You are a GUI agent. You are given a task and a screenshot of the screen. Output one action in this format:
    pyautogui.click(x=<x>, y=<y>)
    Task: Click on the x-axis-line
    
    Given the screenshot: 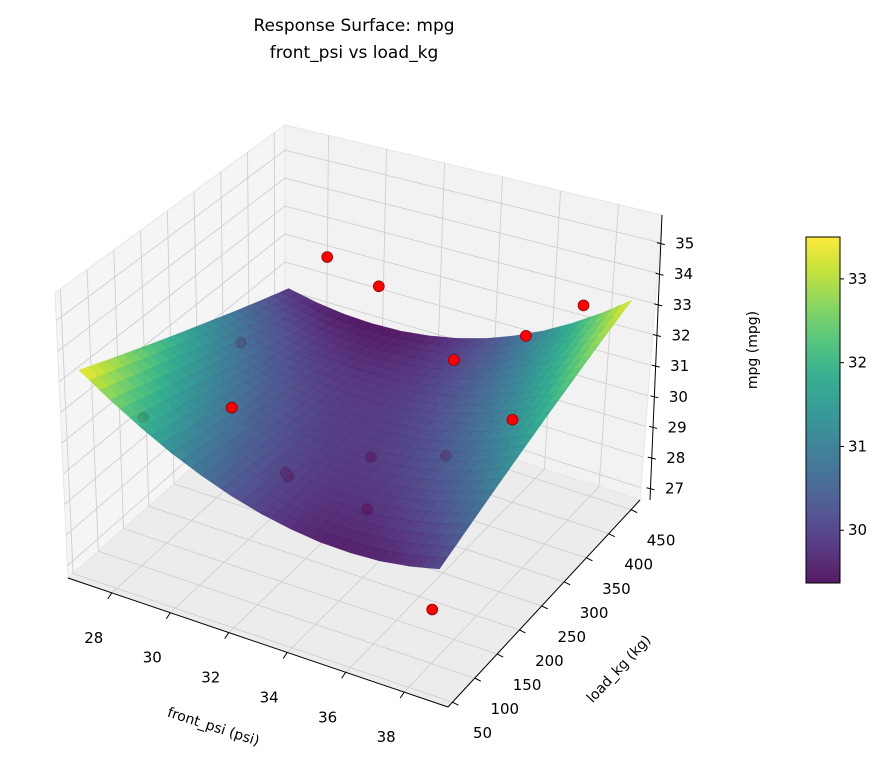 What is the action you would take?
    pyautogui.click(x=258, y=642)
    